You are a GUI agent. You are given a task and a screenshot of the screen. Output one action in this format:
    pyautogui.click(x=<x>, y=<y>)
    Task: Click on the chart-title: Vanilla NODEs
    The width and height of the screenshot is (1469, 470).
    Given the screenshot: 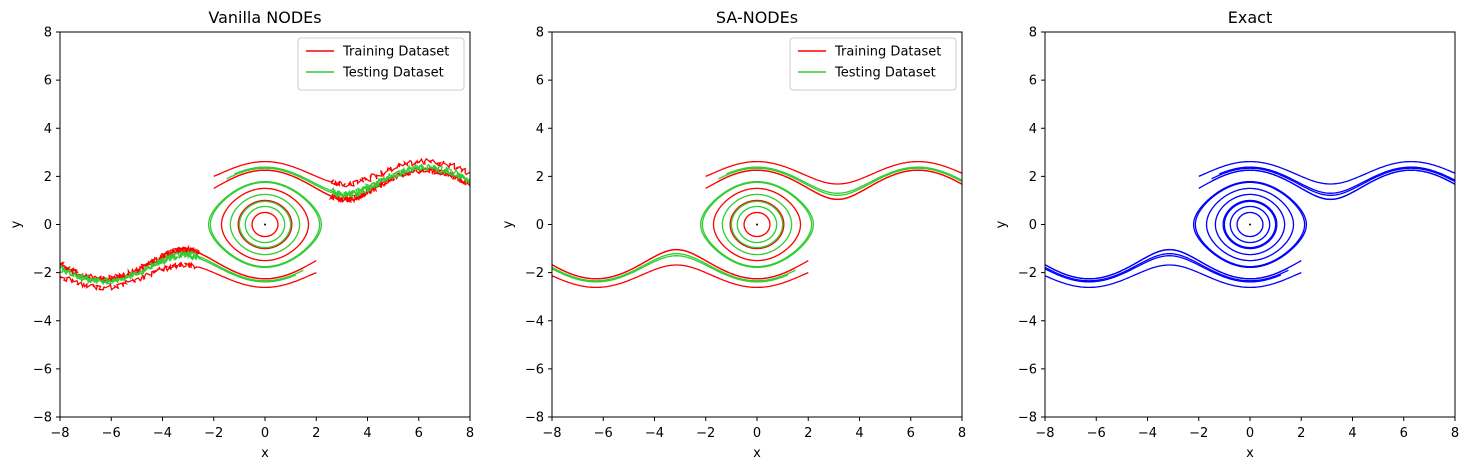 What is the action you would take?
    pyautogui.click(x=264, y=17)
    